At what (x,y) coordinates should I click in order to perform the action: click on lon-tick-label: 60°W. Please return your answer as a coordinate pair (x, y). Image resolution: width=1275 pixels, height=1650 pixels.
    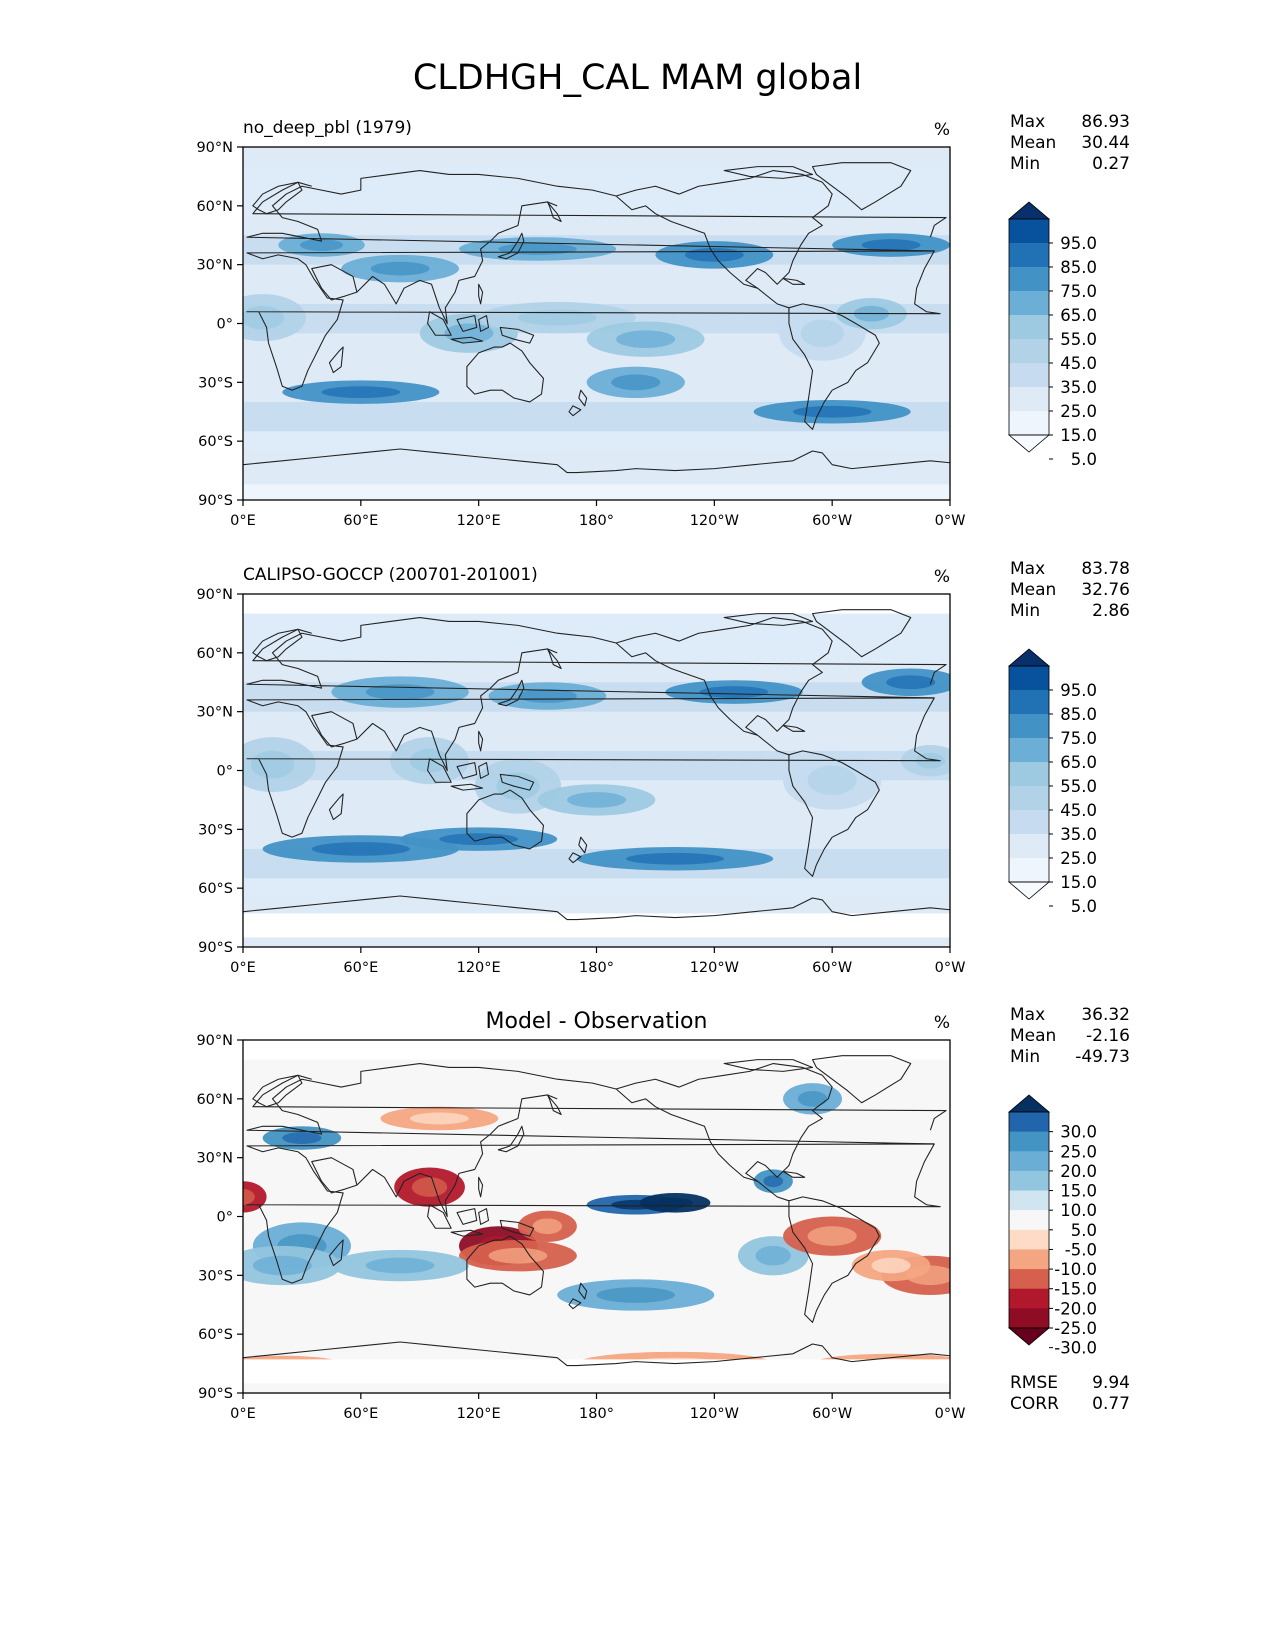
    Looking at the image, I should click on (832, 1414).